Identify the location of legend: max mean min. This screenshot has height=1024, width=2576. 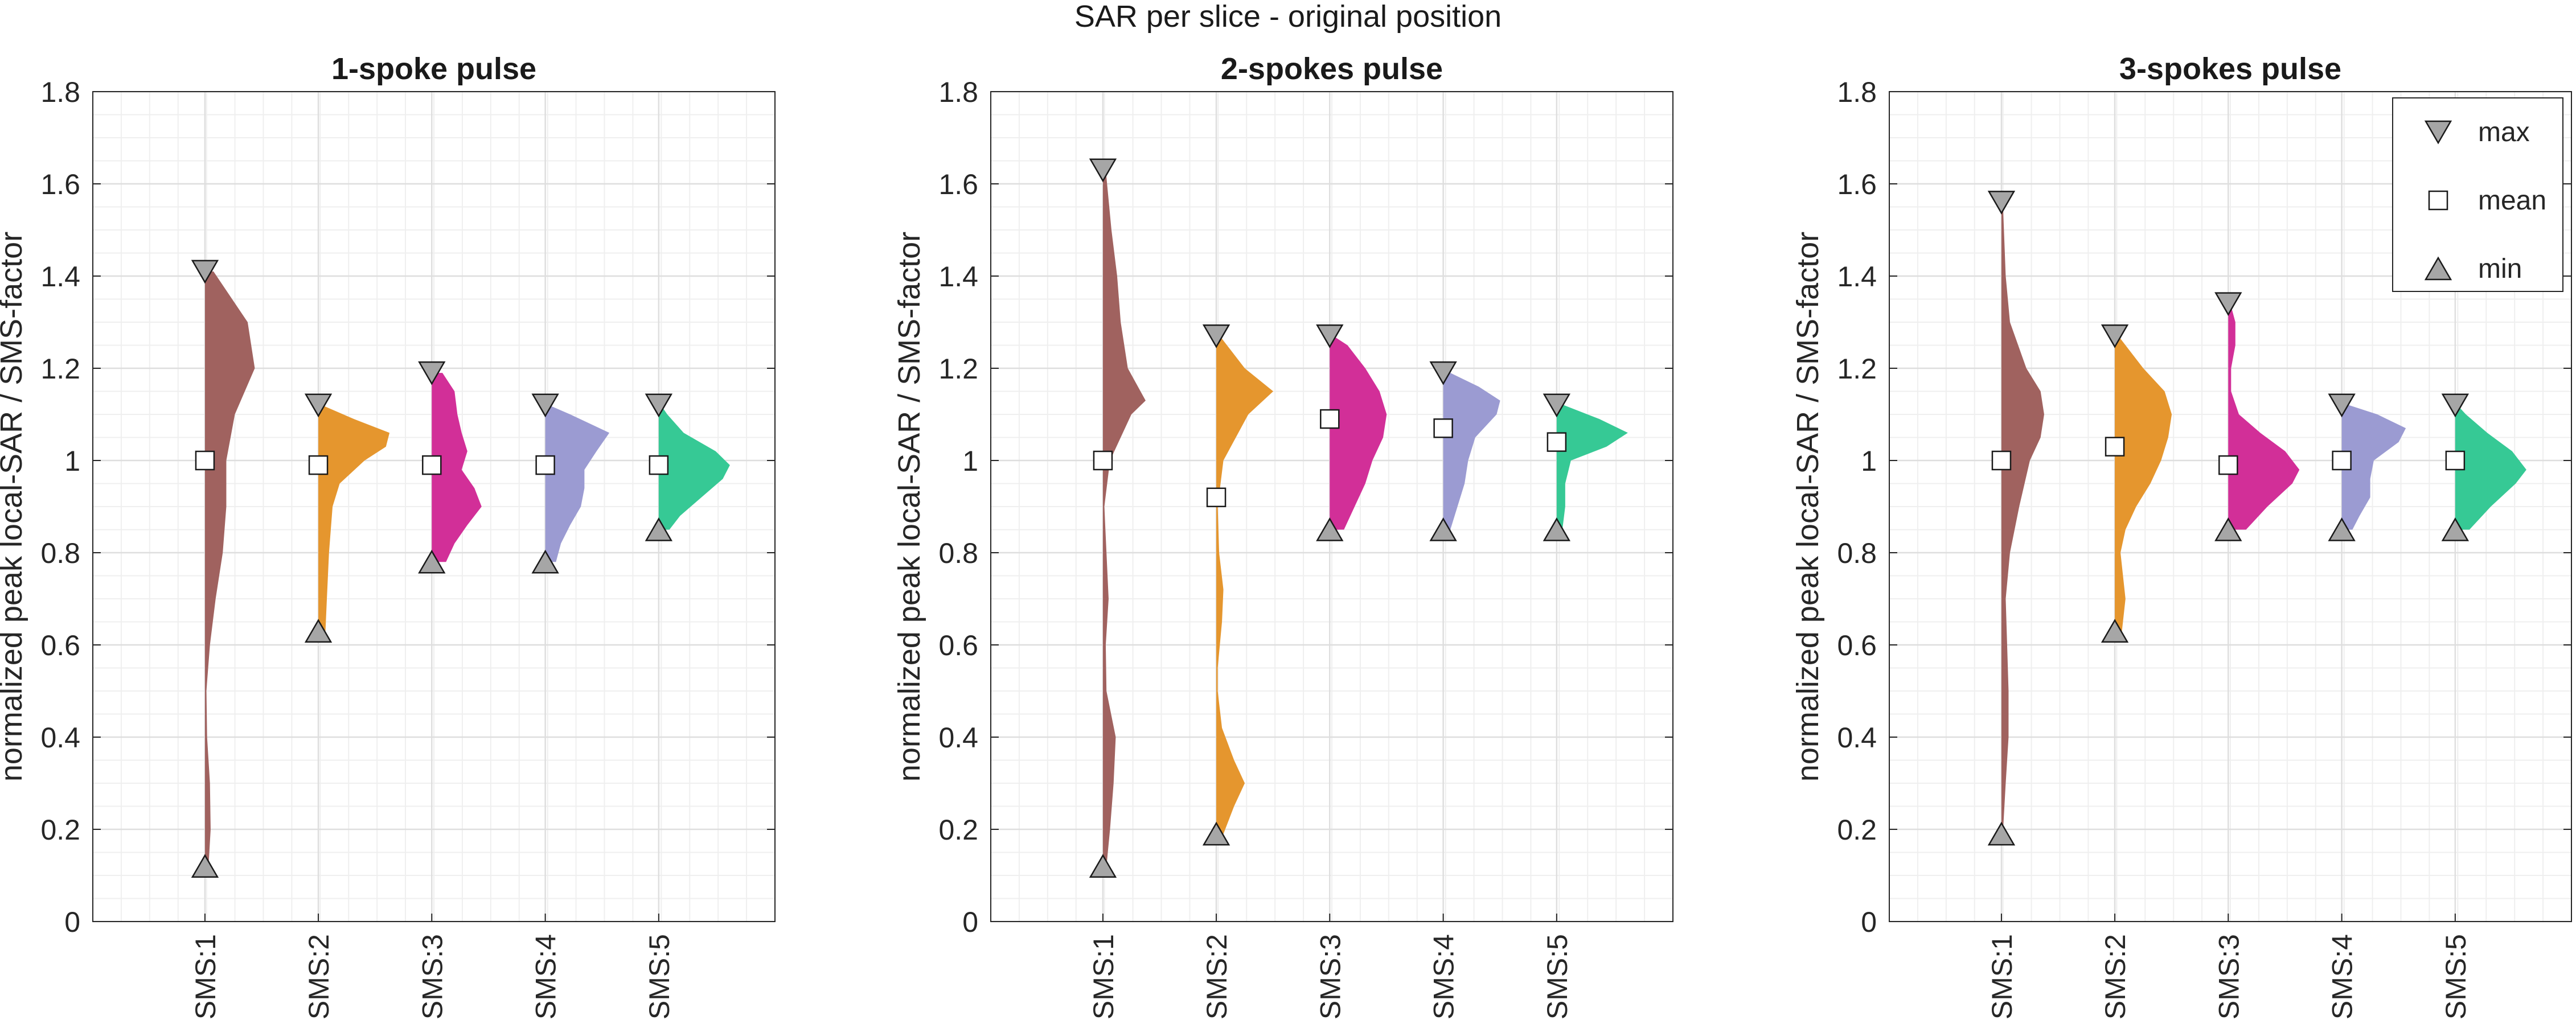
(2477, 194).